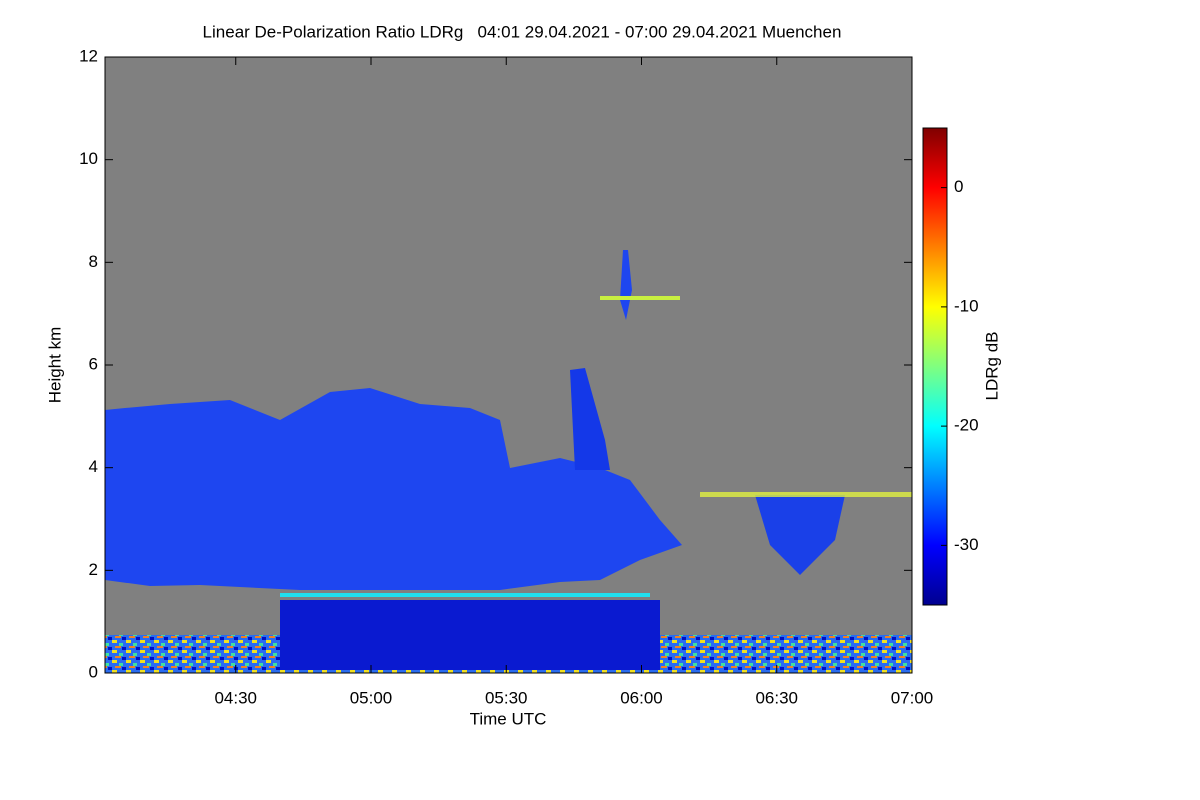  What do you see at coordinates (776, 697) in the screenshot?
I see `x-tick-label: 06:30` at bounding box center [776, 697].